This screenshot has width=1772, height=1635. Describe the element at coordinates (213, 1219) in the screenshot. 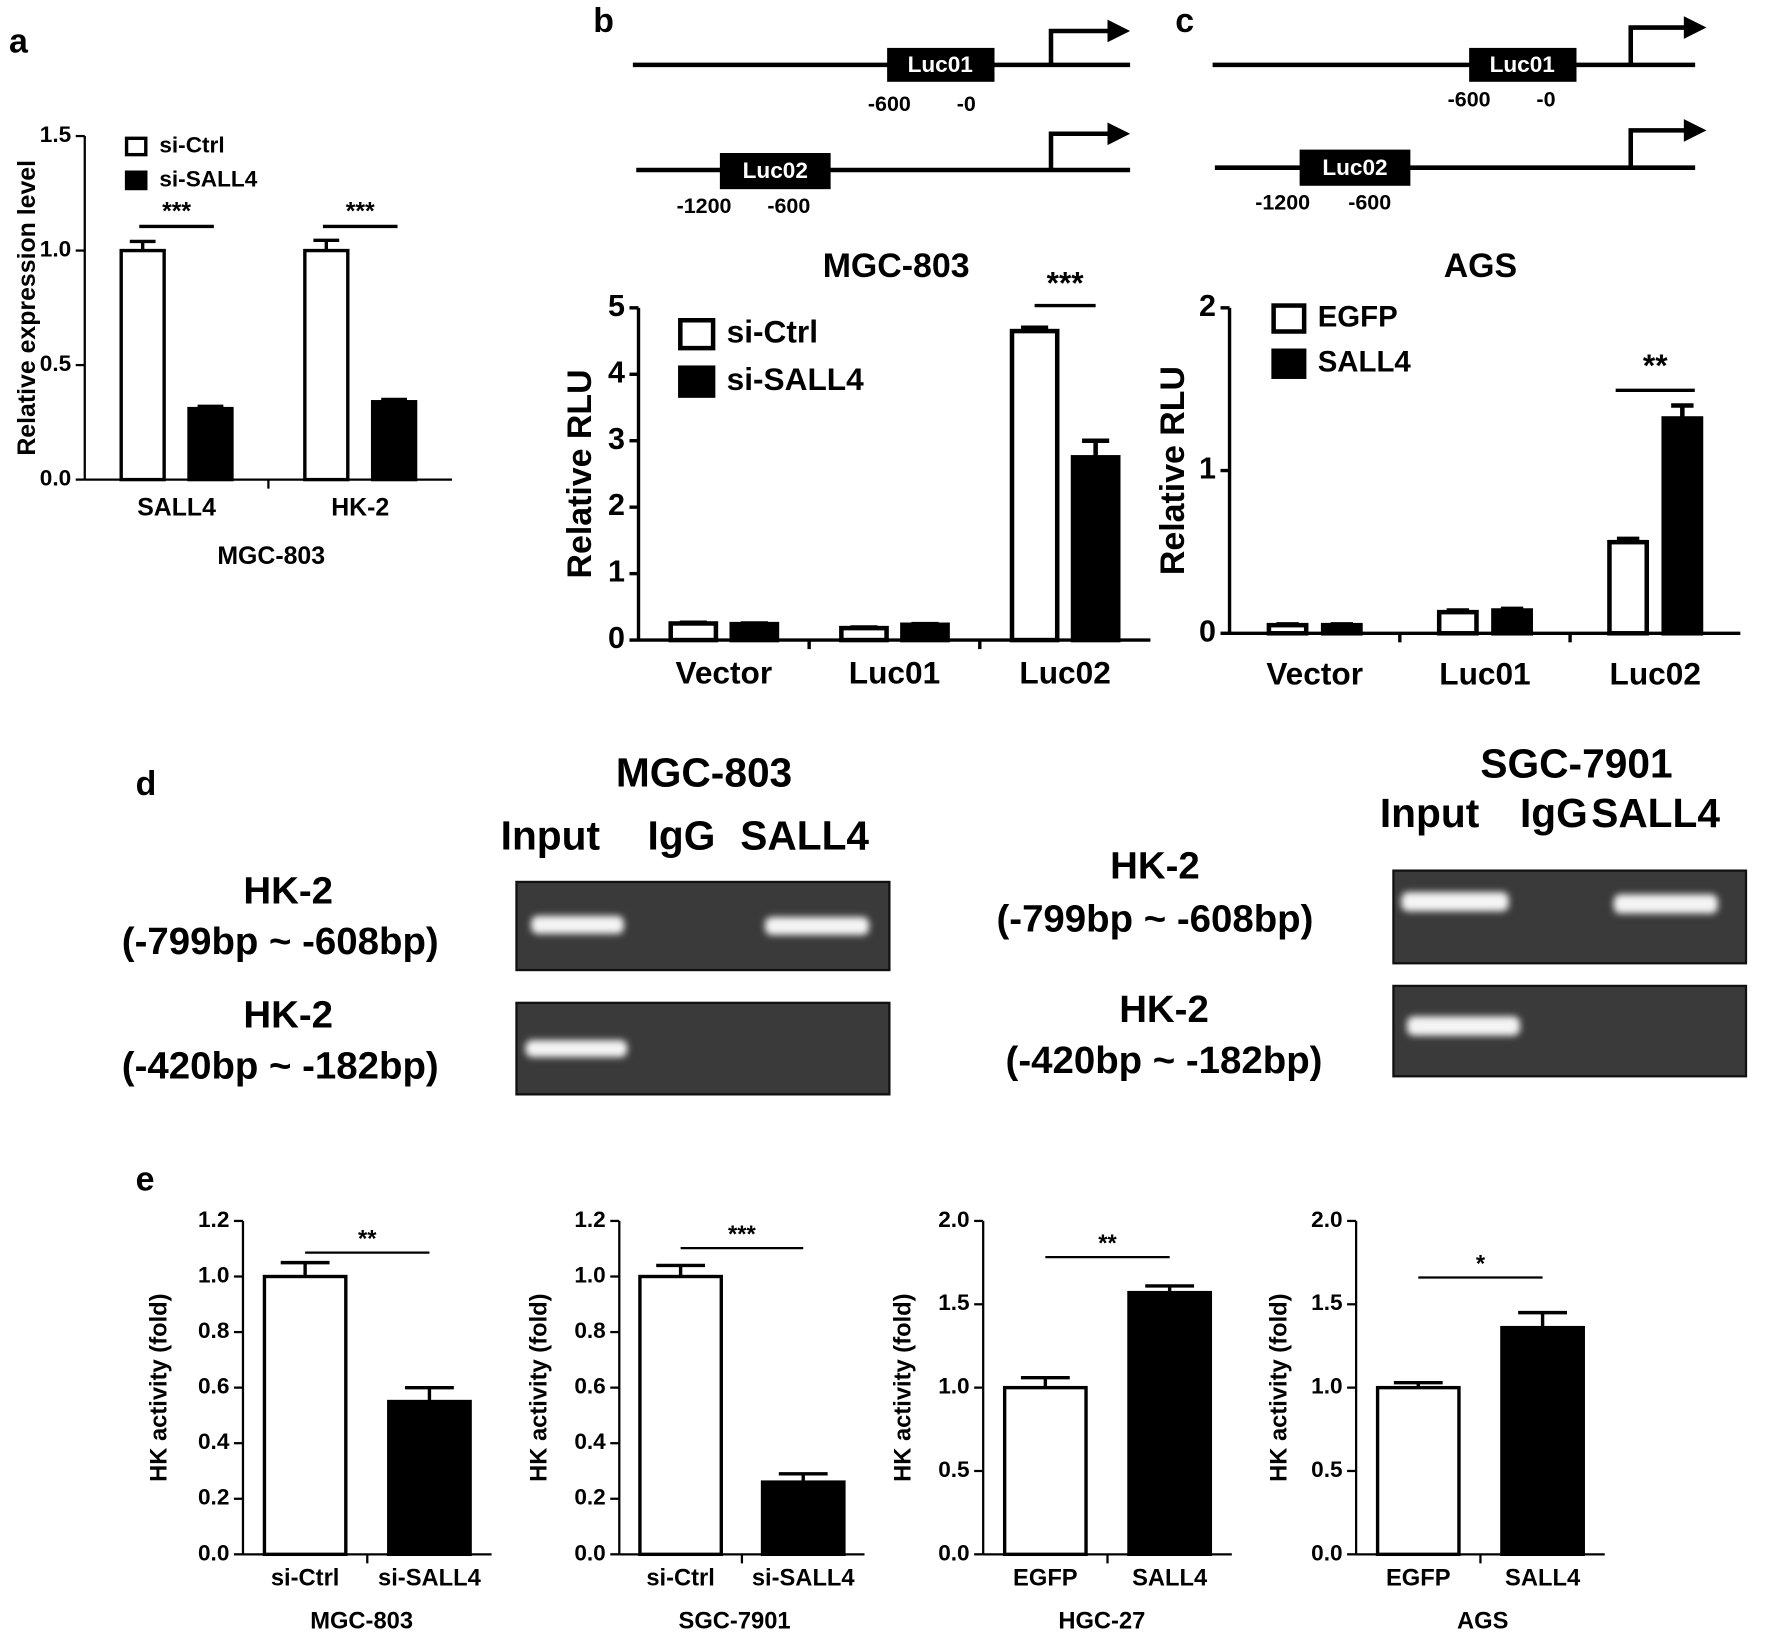

I see `y-tick-label: 1.2` at that location.